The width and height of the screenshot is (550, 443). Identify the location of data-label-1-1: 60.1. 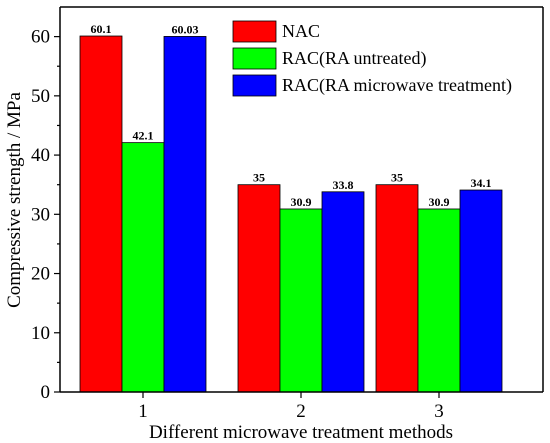
(101, 29).